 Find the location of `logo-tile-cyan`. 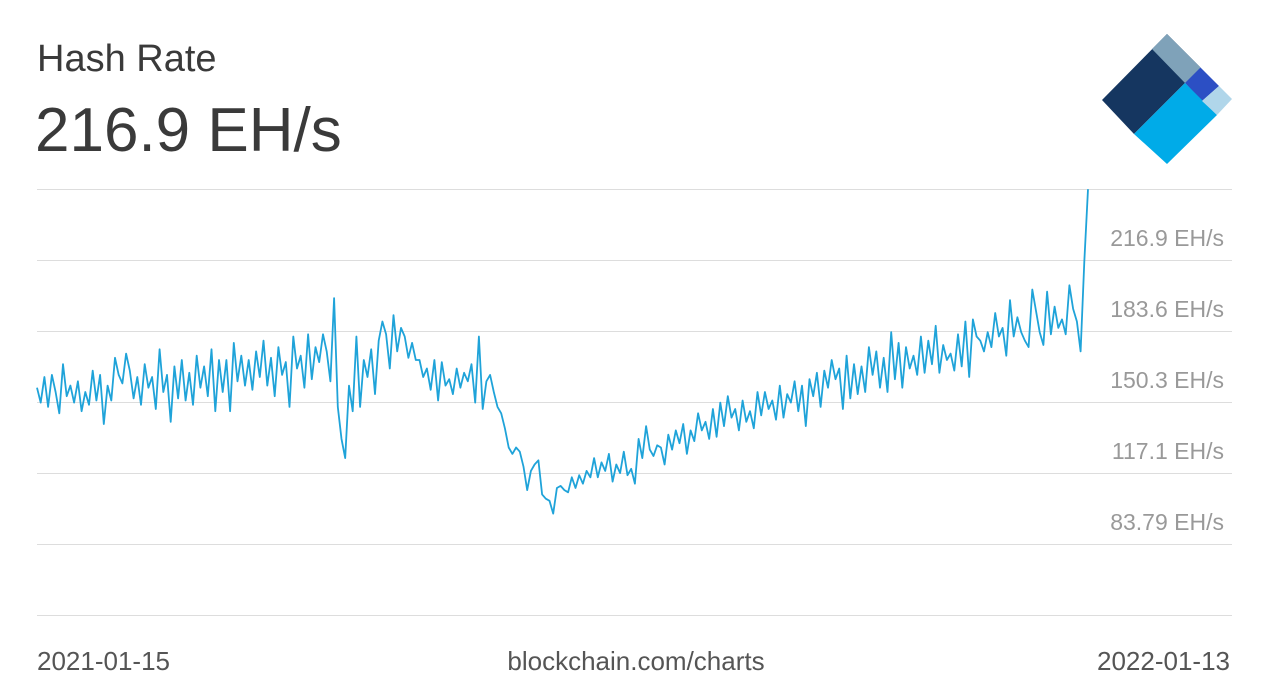

logo-tile-cyan is located at coordinates (1175, 123).